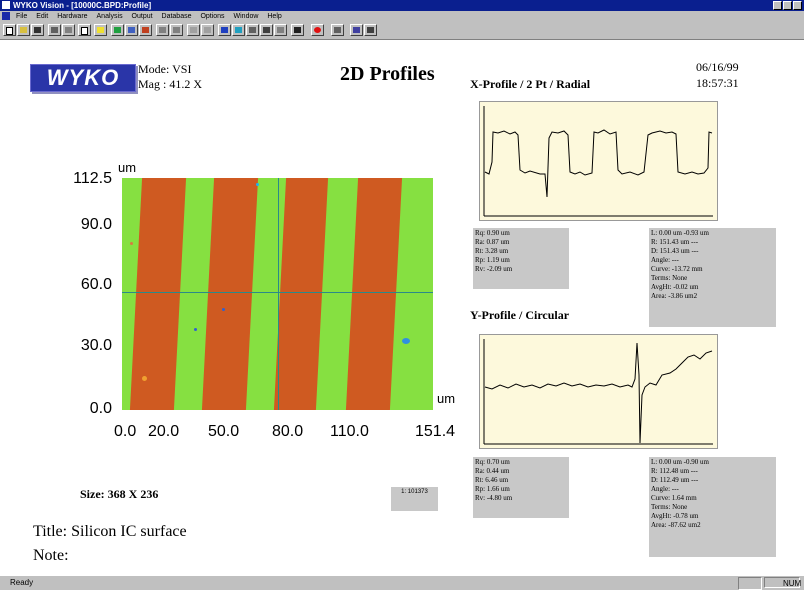 The height and width of the screenshot is (590, 804). Describe the element at coordinates (598, 391) in the screenshot. I see `y-profile-plot` at that location.